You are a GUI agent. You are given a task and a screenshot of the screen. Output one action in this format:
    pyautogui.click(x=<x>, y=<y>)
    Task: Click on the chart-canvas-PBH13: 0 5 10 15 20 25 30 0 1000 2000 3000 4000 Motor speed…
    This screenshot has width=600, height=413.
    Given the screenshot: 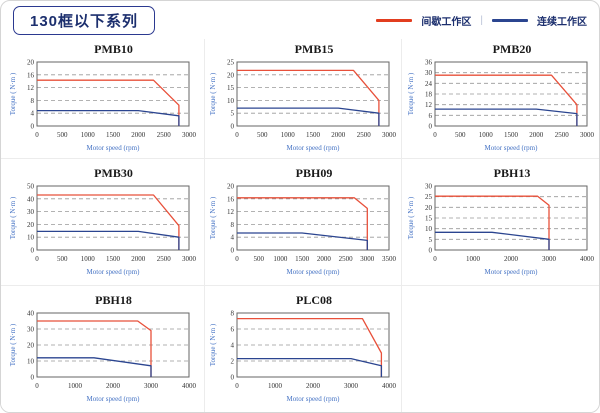 What is the action you would take?
    pyautogui.click(x=501, y=229)
    